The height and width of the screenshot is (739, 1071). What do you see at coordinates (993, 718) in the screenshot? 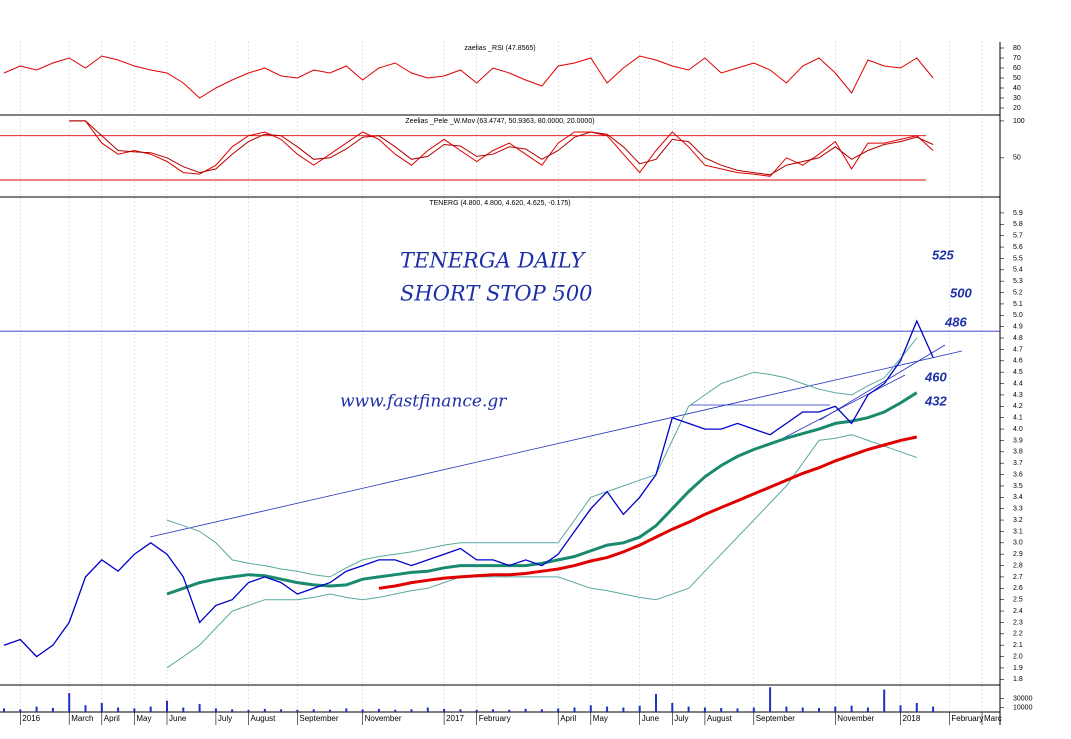
I see `x-tick-label: Marc` at bounding box center [993, 718].